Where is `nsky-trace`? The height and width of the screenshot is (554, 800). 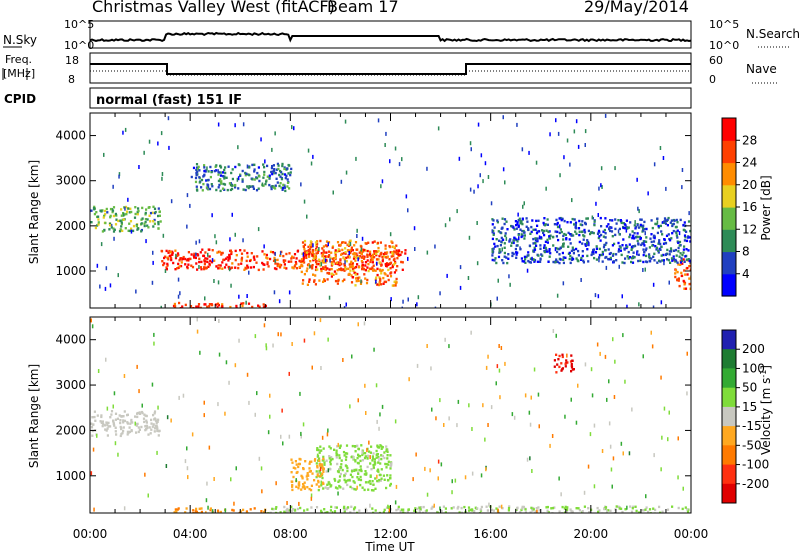 nsky-trace is located at coordinates (390, 37).